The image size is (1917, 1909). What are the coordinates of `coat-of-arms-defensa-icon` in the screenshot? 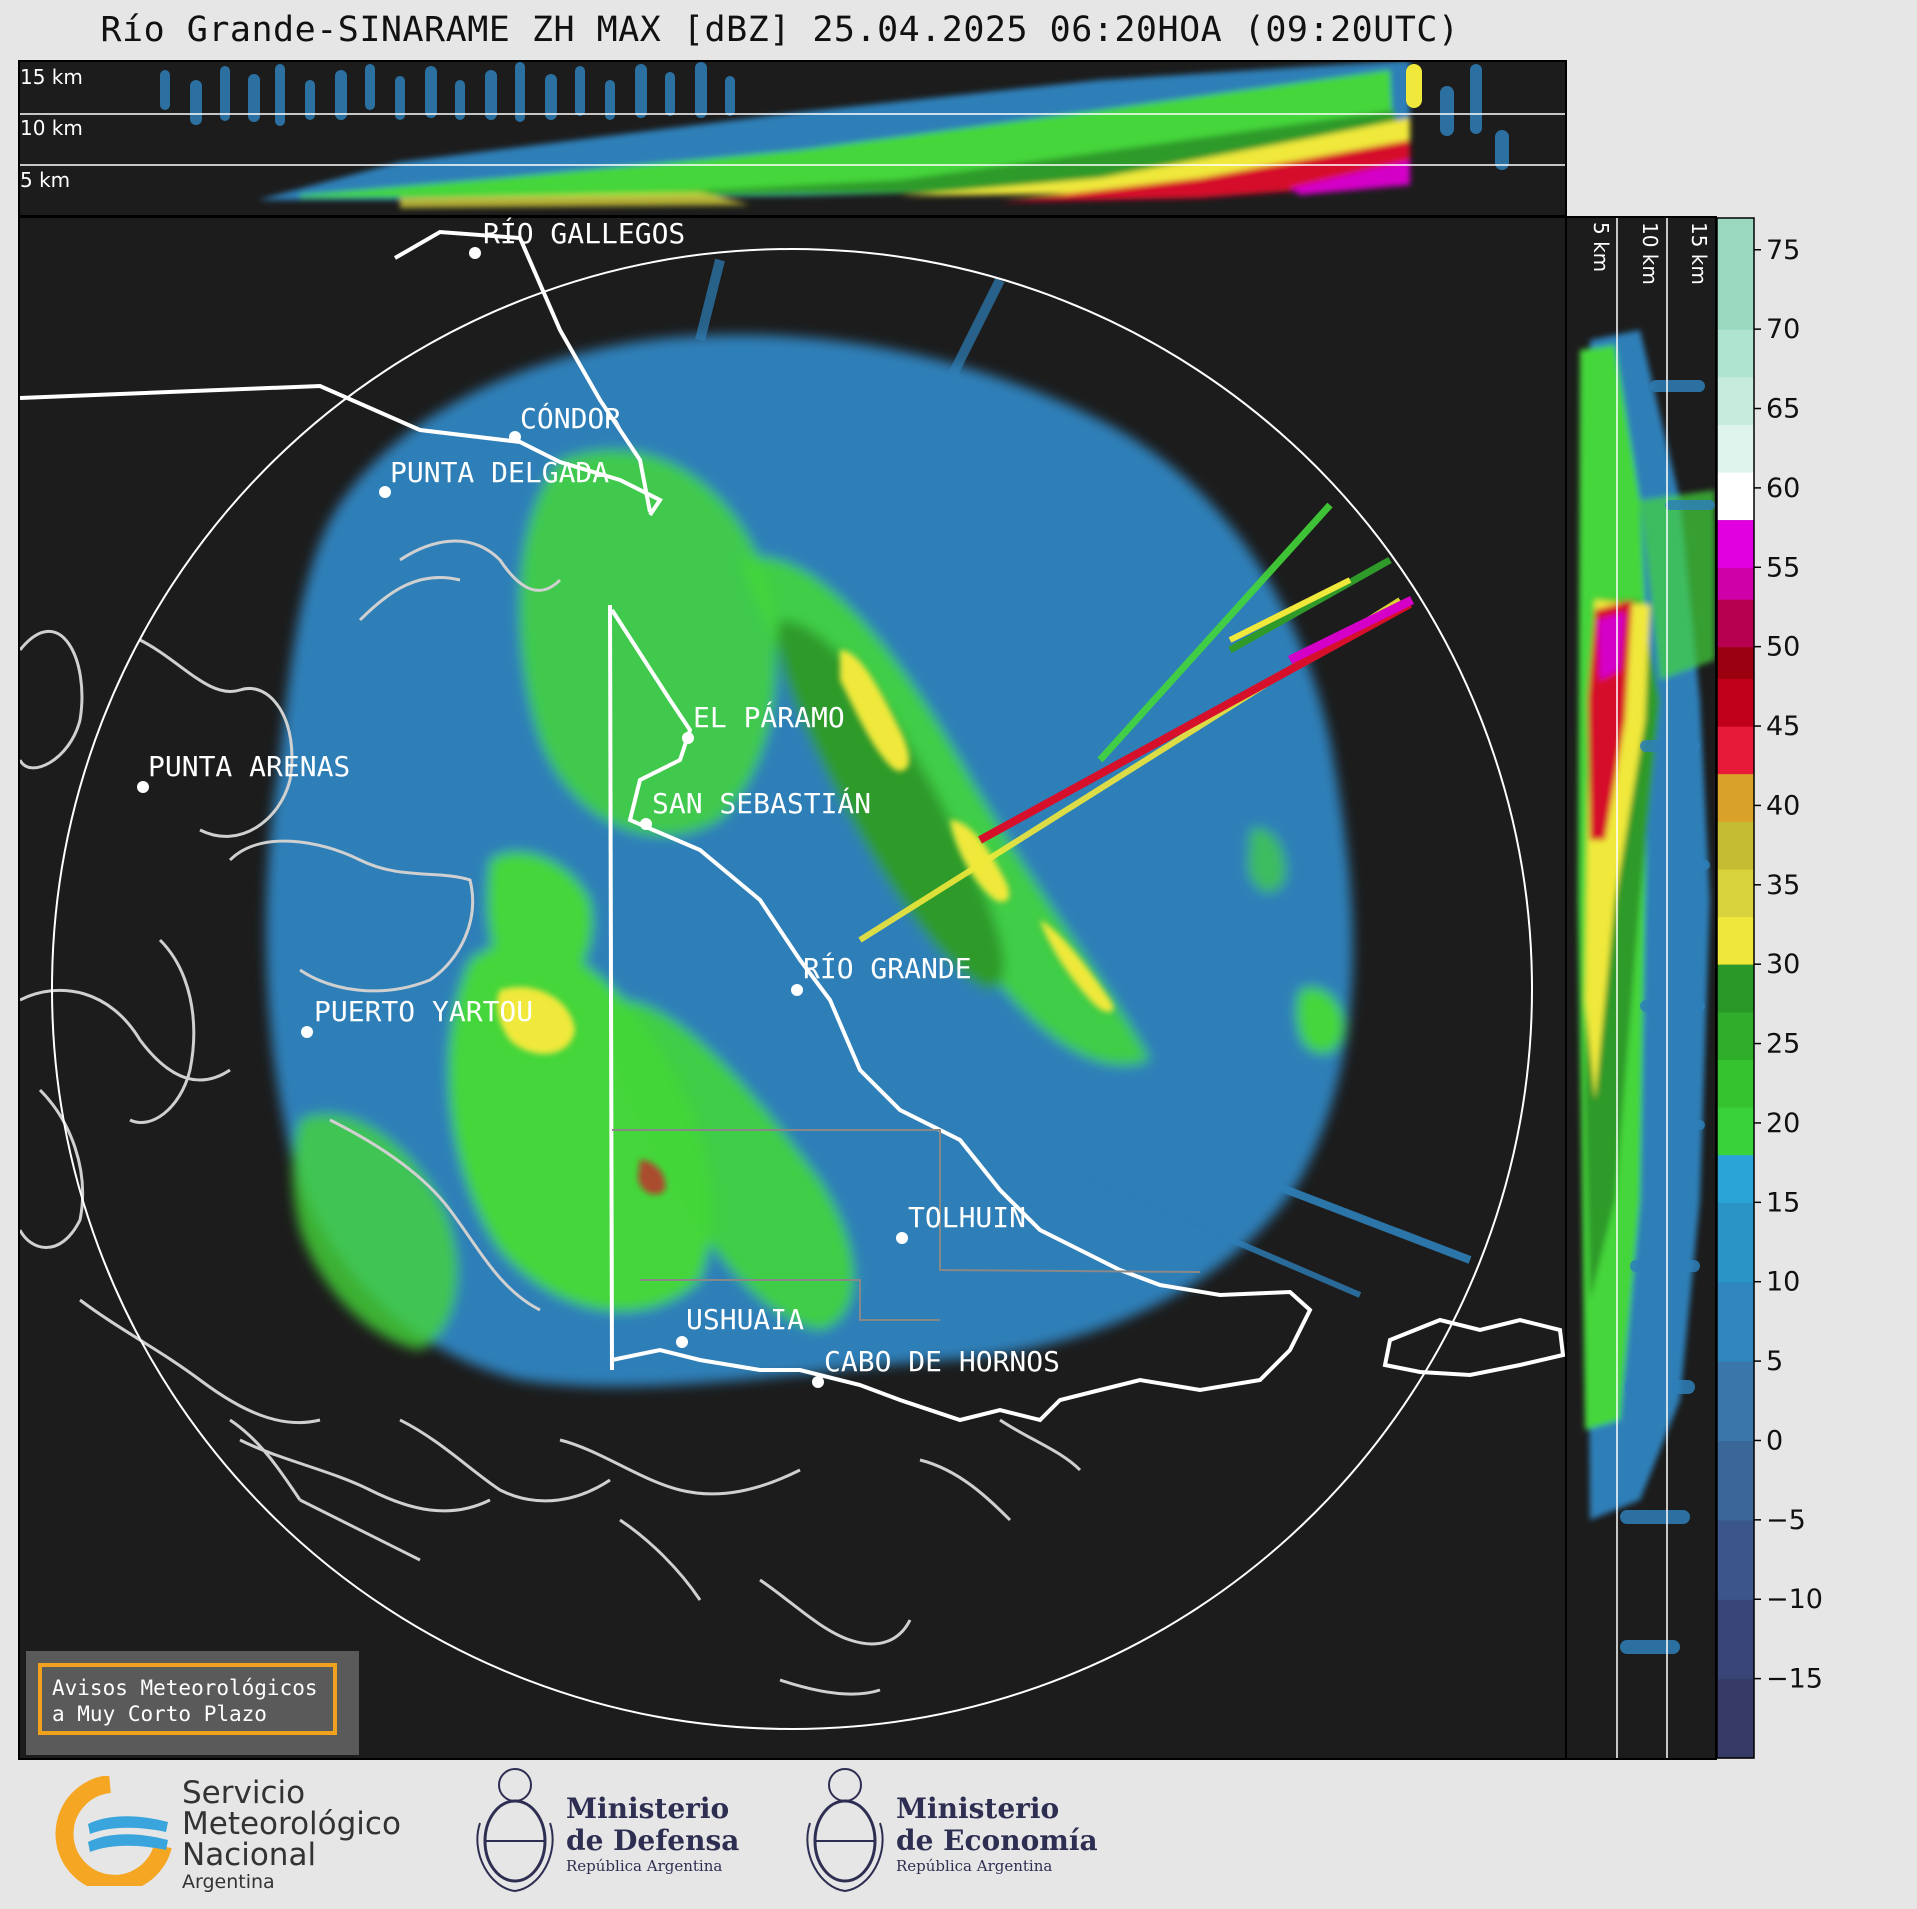 It's located at (515, 1830).